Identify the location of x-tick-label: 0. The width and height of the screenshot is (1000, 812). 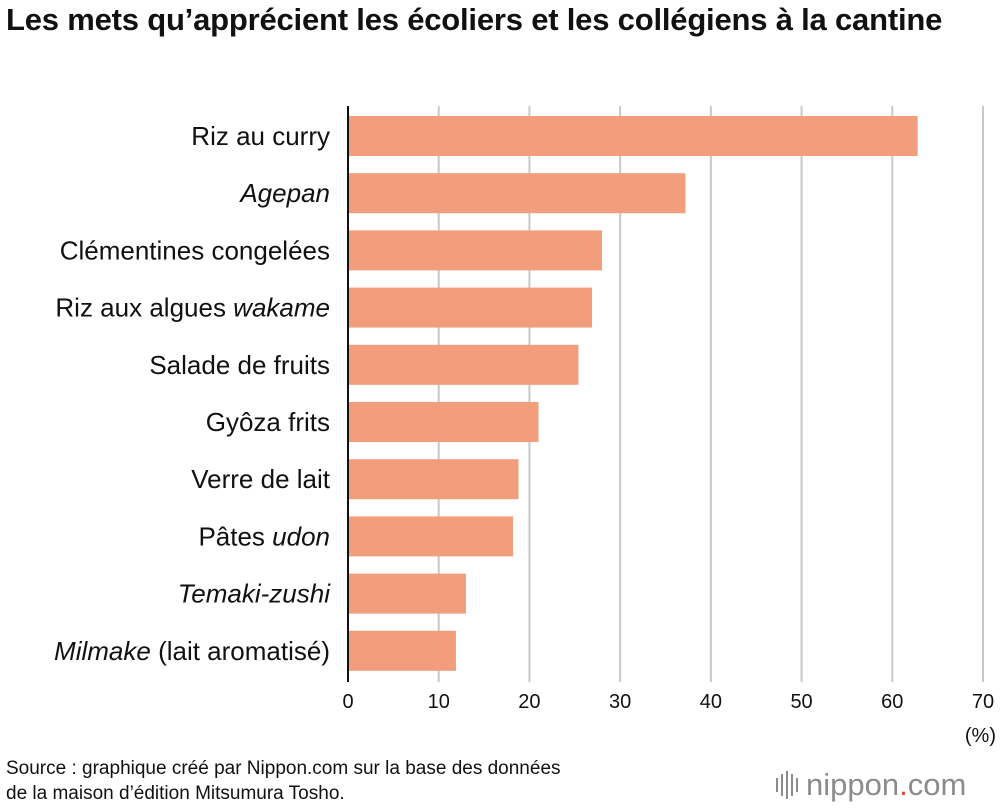
(347, 702).